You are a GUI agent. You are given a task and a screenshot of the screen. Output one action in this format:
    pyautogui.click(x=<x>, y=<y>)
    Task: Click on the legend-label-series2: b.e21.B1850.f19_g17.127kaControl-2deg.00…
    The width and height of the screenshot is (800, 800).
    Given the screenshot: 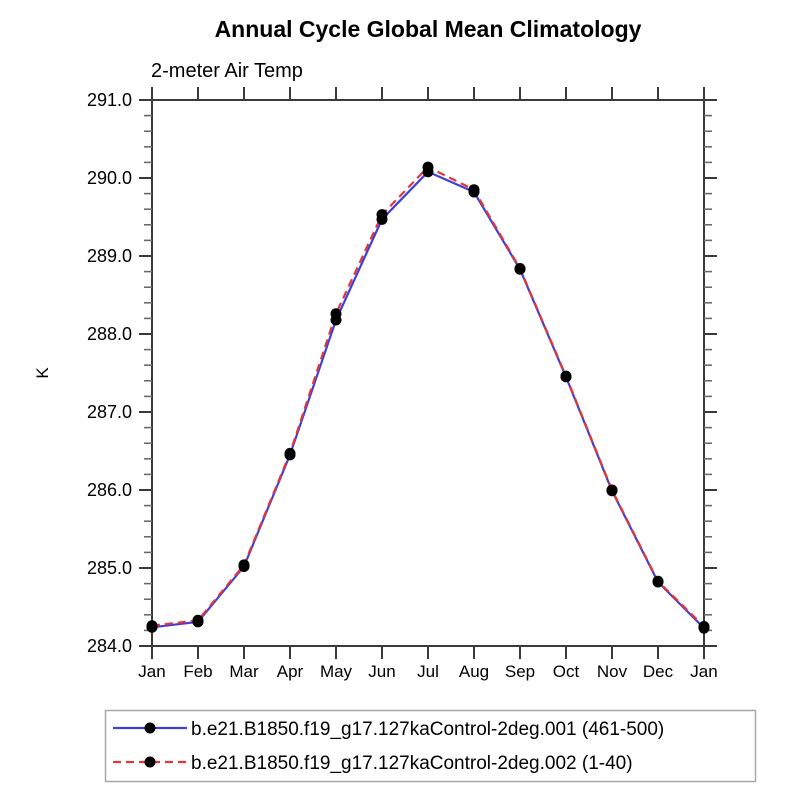 What is the action you would take?
    pyautogui.click(x=412, y=763)
    